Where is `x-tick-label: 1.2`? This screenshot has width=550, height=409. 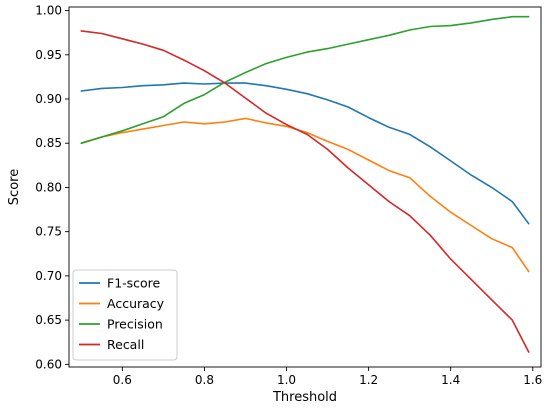 x-tick-label: 1.2 is located at coordinates (368, 380).